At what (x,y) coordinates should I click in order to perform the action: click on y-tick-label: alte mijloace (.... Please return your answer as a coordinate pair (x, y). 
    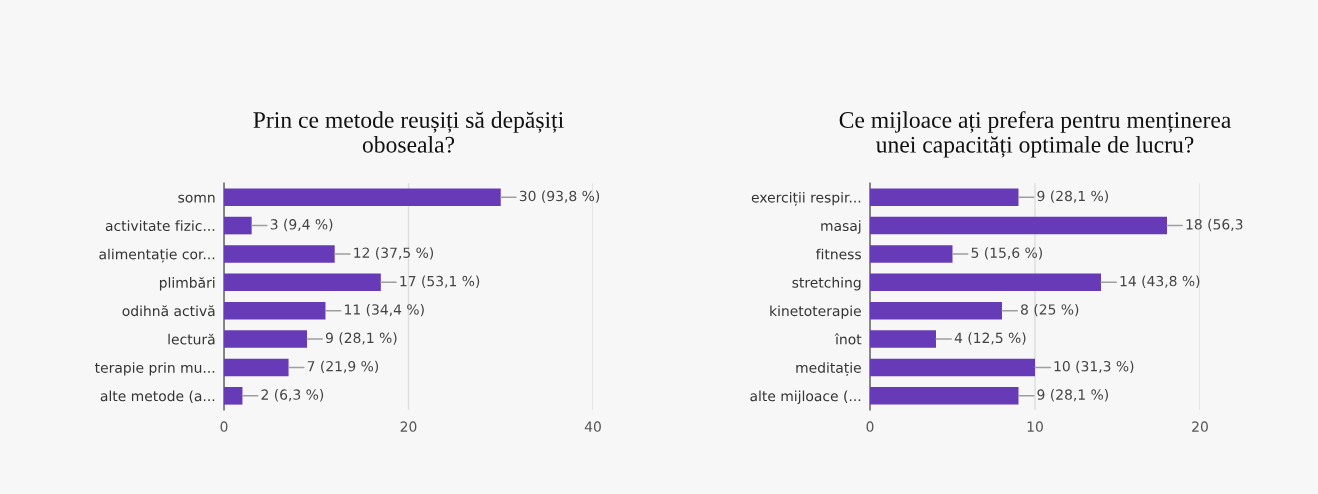
    Looking at the image, I should click on (805, 397).